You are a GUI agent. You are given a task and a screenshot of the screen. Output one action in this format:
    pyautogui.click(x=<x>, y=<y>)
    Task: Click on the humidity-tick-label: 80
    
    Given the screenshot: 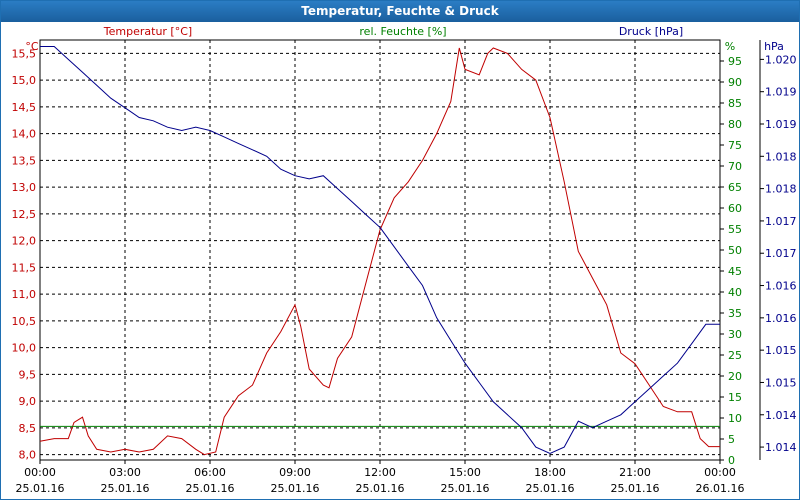 What is the action you would take?
    pyautogui.click(x=735, y=124)
    